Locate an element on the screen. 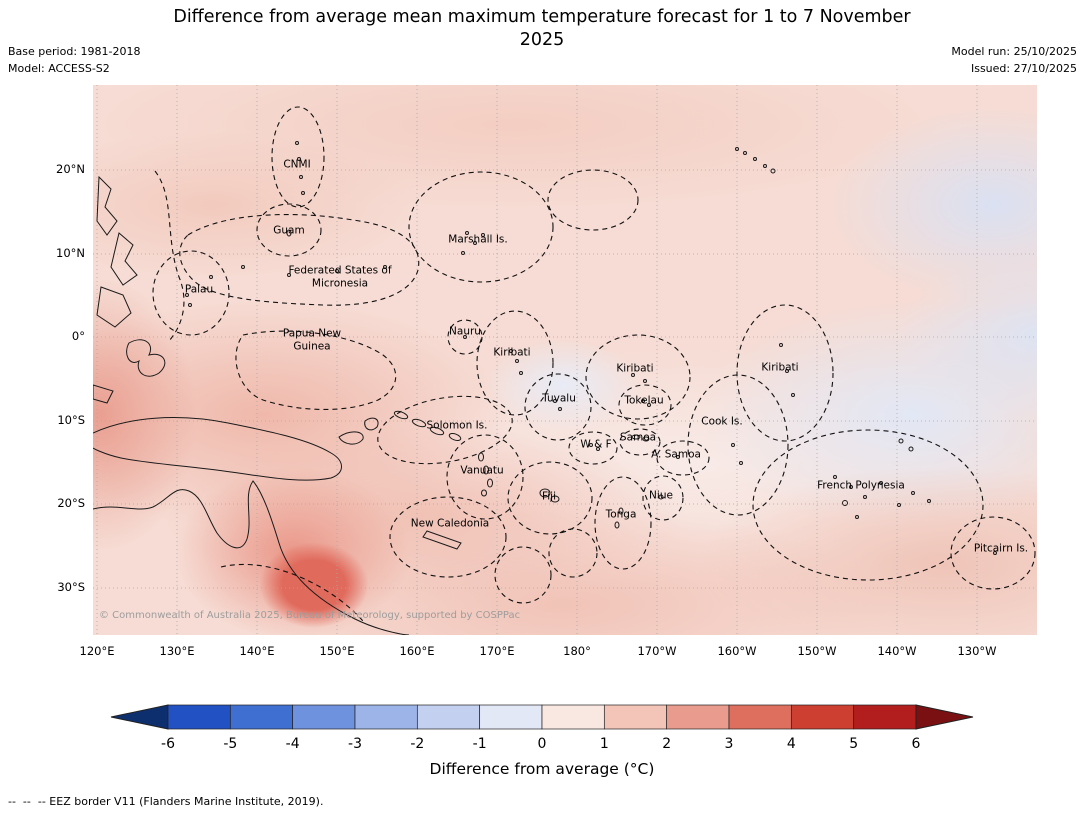  colorbar-tick-label: -1 is located at coordinates (479, 744).